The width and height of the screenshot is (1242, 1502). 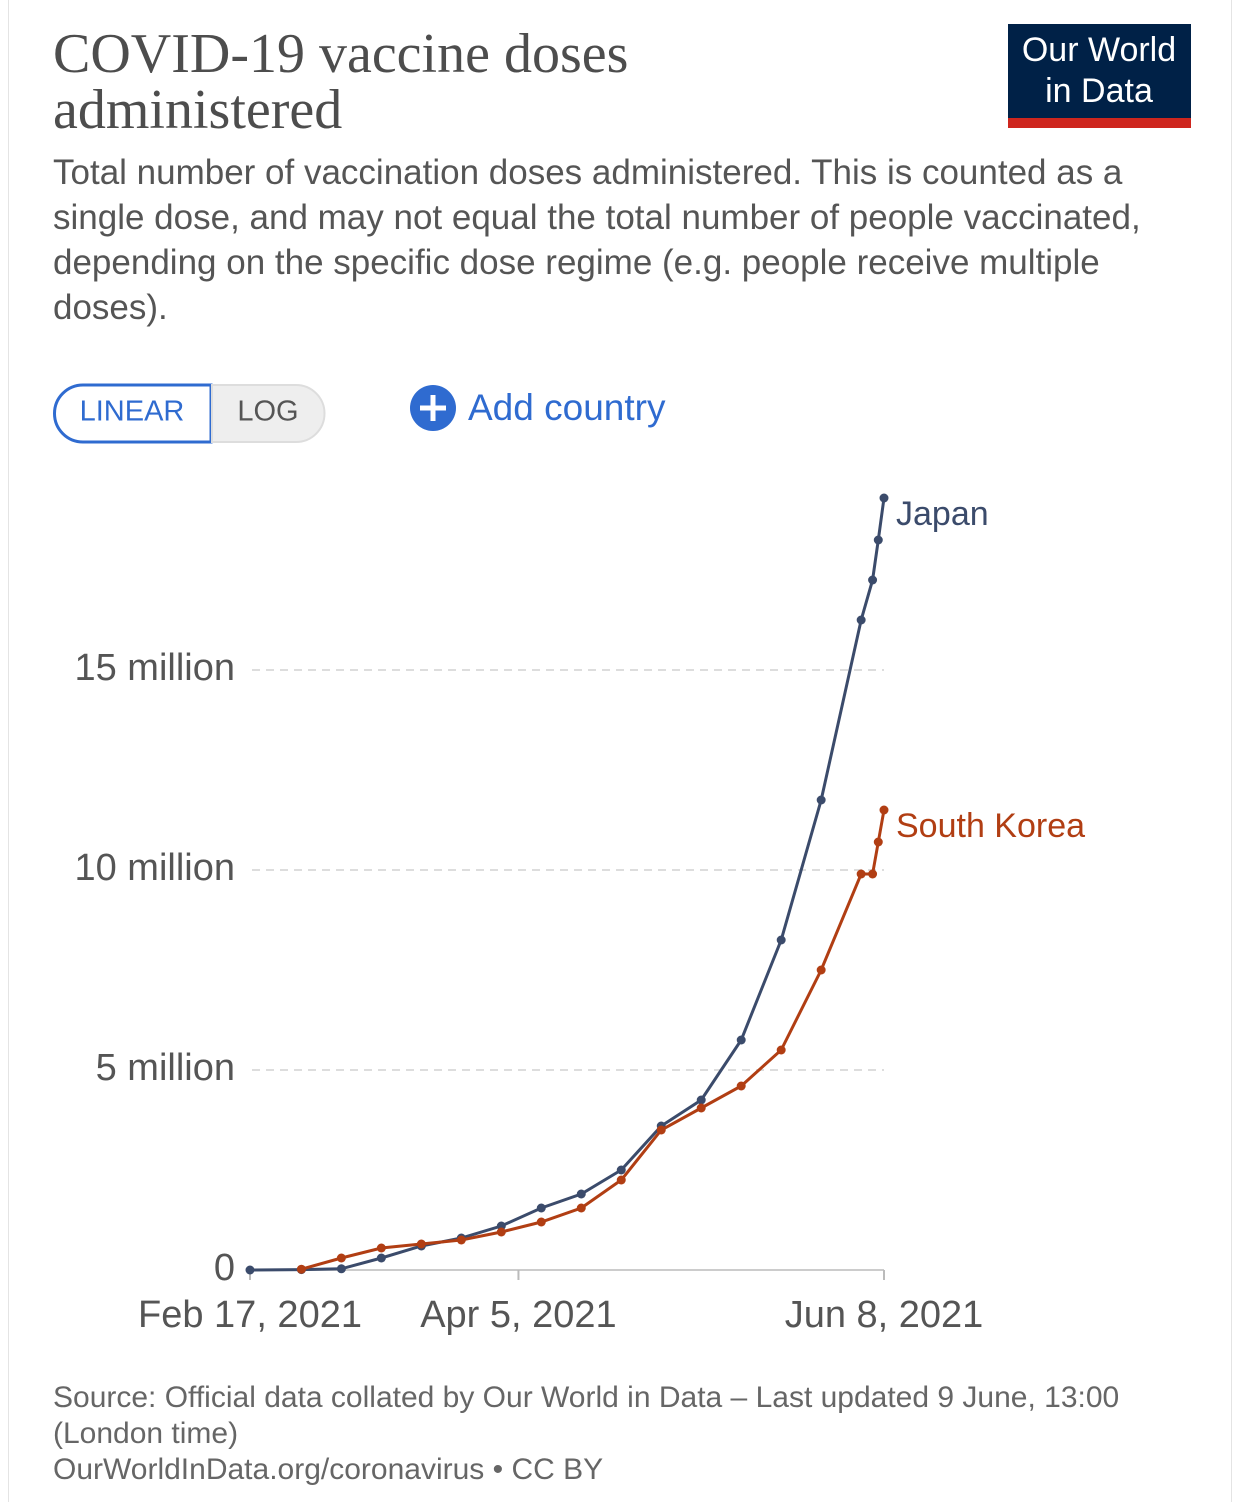 What do you see at coordinates (942, 514) in the screenshot?
I see `series-label: Japan` at bounding box center [942, 514].